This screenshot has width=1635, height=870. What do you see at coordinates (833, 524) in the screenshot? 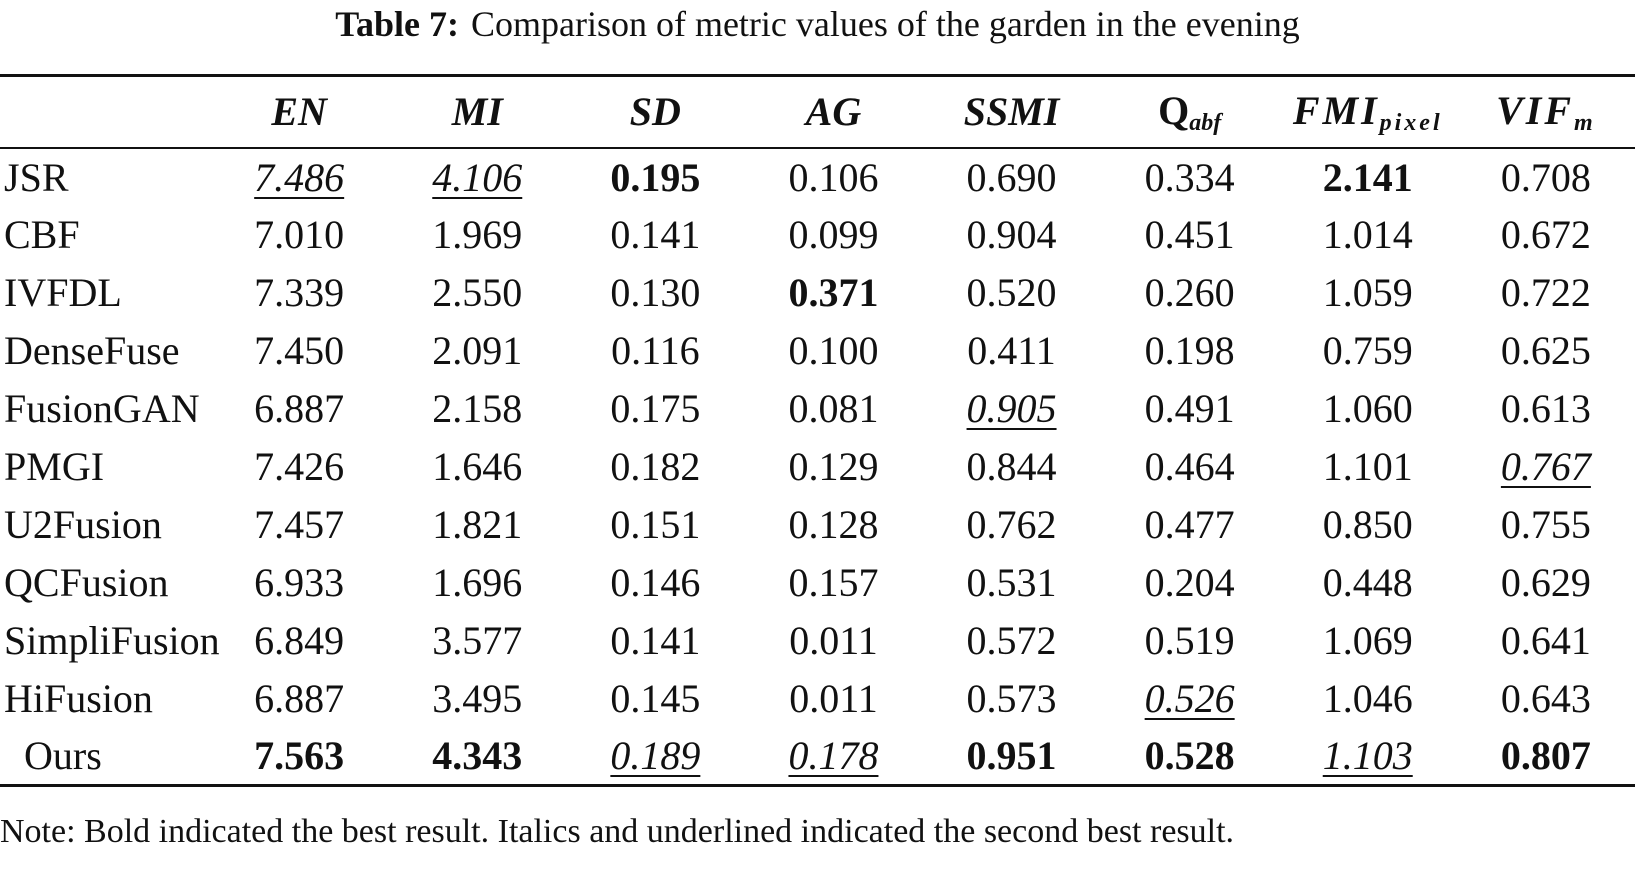
I see `ag-cell: 0.128` at bounding box center [833, 524].